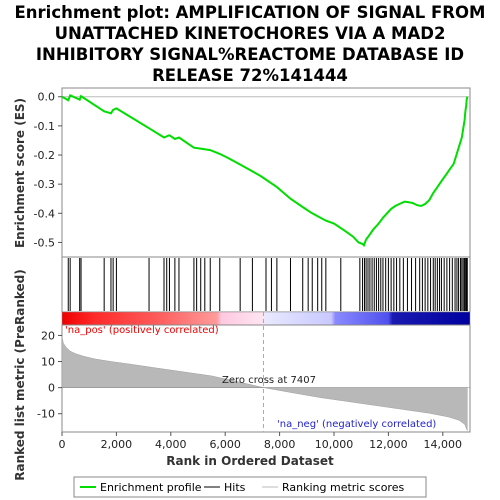 The image size is (500, 500). Describe the element at coordinates (343, 487) in the screenshot. I see `legend-label-ranking-metric: Ranking metric scores` at that location.